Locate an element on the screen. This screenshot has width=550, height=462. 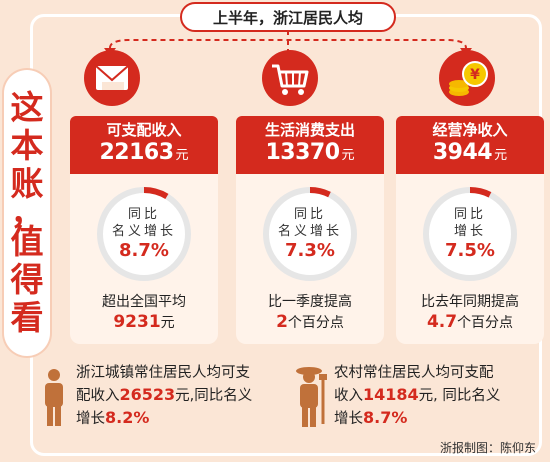
urban-line-3-pre: 增长 is located at coordinates (90, 419).